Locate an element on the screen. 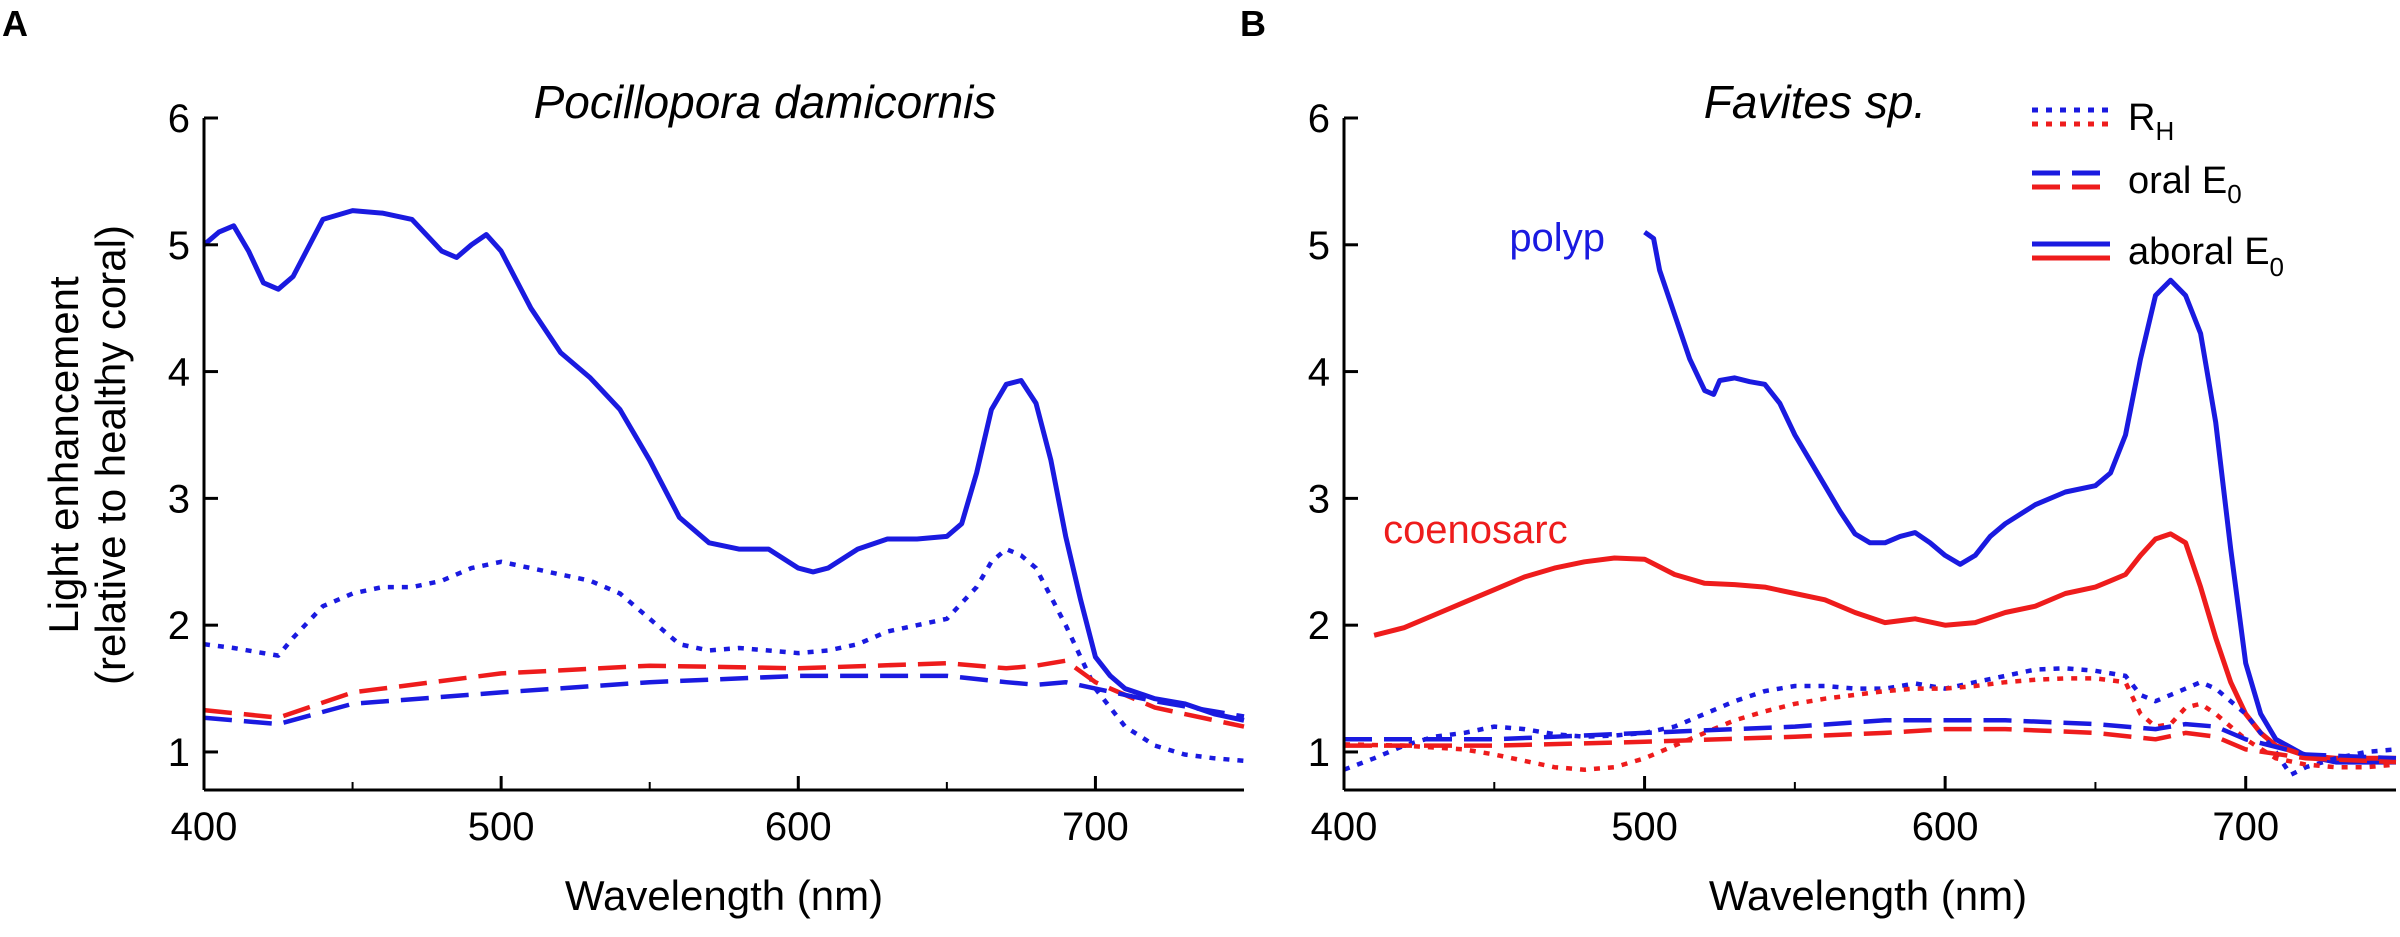 The width and height of the screenshot is (2400, 937). legend-entry-oral: oral E0 is located at coordinates (2137, 184).